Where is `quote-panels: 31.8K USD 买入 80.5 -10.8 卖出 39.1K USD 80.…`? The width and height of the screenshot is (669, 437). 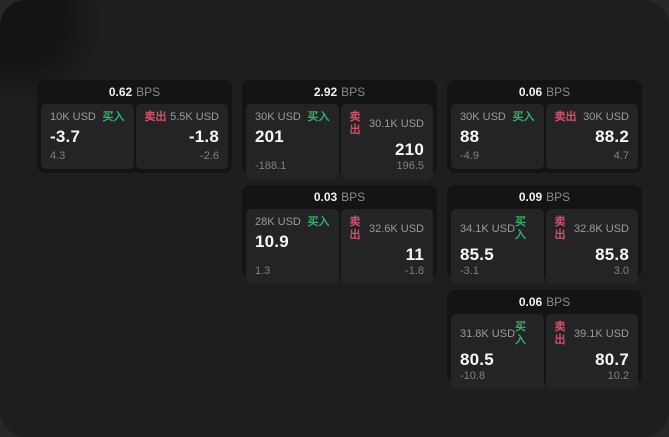 quote-panels: 31.8K USD 买入 80.5 -10.8 卖出 39.1K USD 80.… is located at coordinates (544, 353).